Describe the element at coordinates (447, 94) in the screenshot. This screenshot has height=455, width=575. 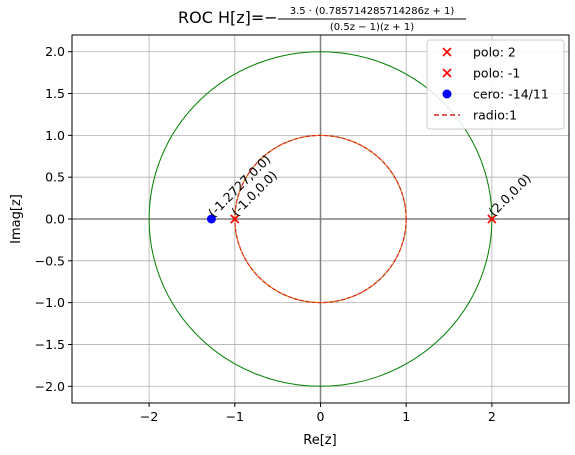
I see `legend-dot-icon` at that location.